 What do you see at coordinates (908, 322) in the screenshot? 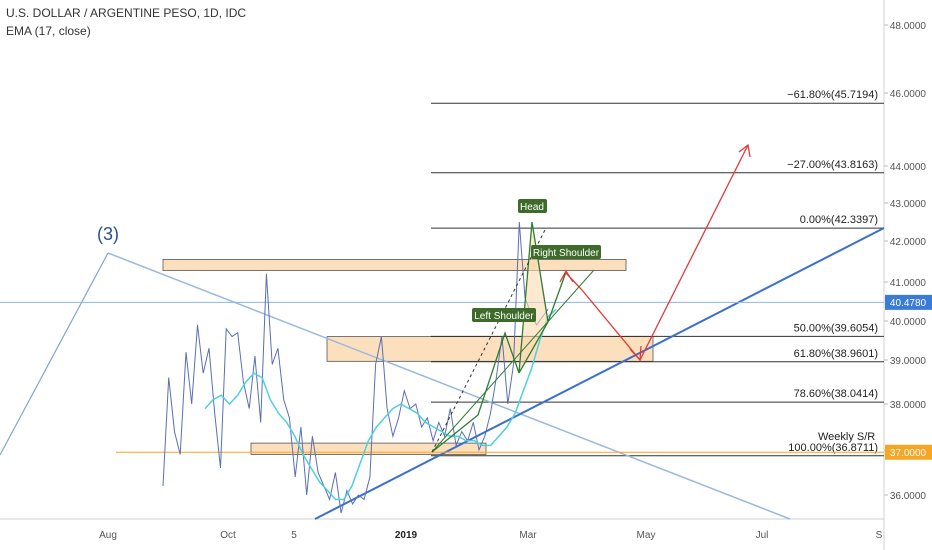
I see `price-tick-label: 40.0000` at bounding box center [908, 322].